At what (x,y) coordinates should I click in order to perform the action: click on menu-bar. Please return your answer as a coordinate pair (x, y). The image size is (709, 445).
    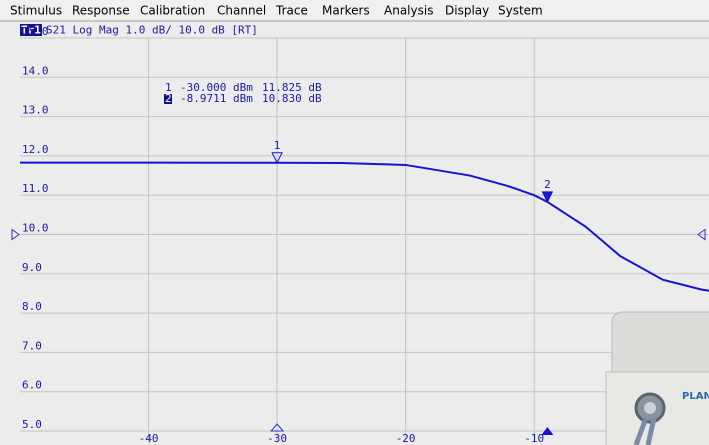
    Looking at the image, I should click on (354, 10).